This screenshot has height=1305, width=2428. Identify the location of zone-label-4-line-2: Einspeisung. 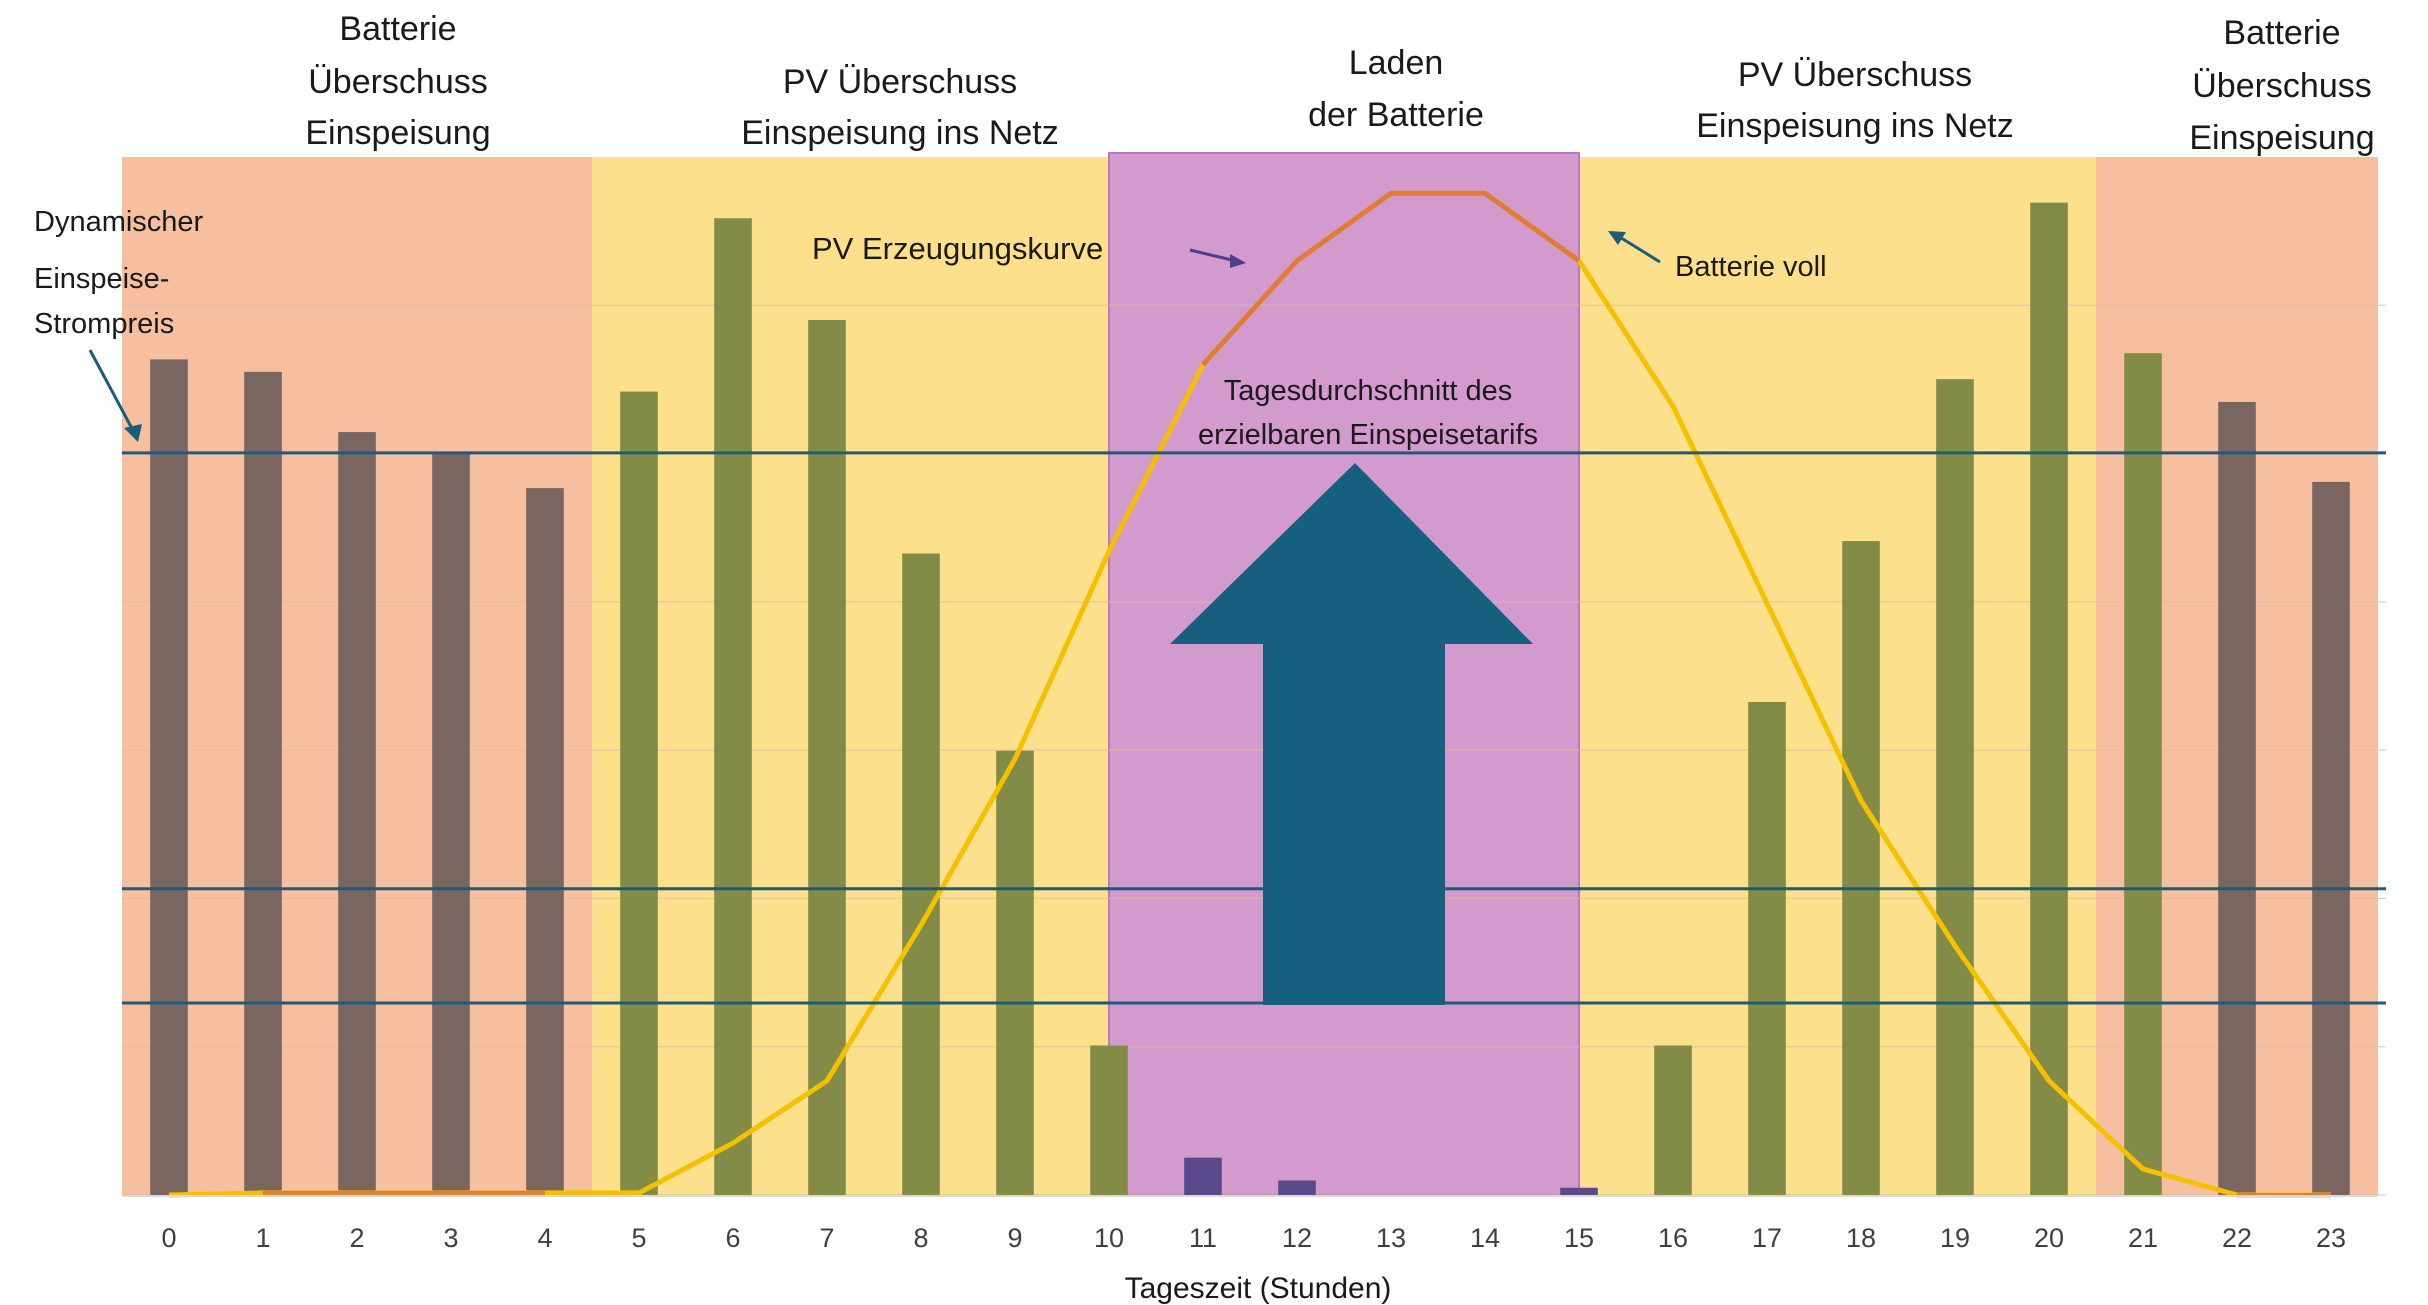
(2281, 138).